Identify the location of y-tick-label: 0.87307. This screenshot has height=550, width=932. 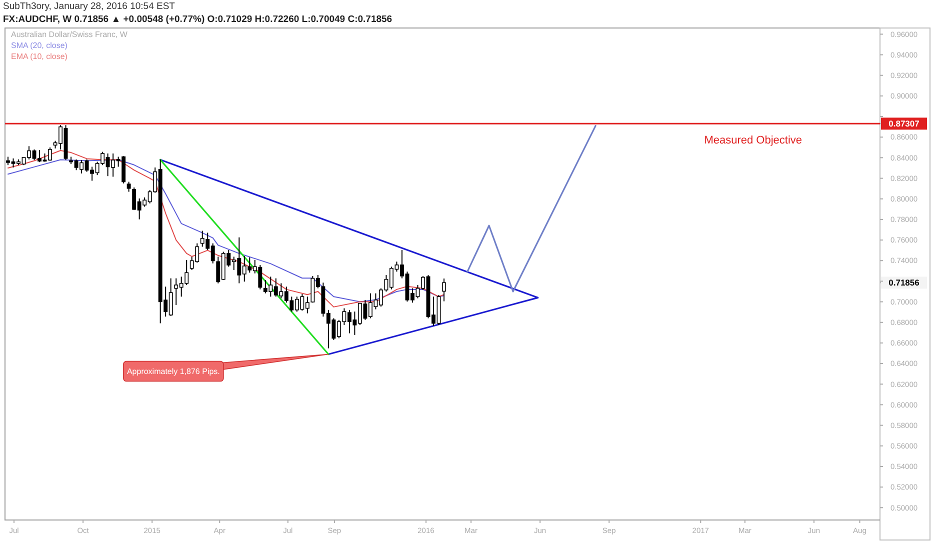
(904, 123).